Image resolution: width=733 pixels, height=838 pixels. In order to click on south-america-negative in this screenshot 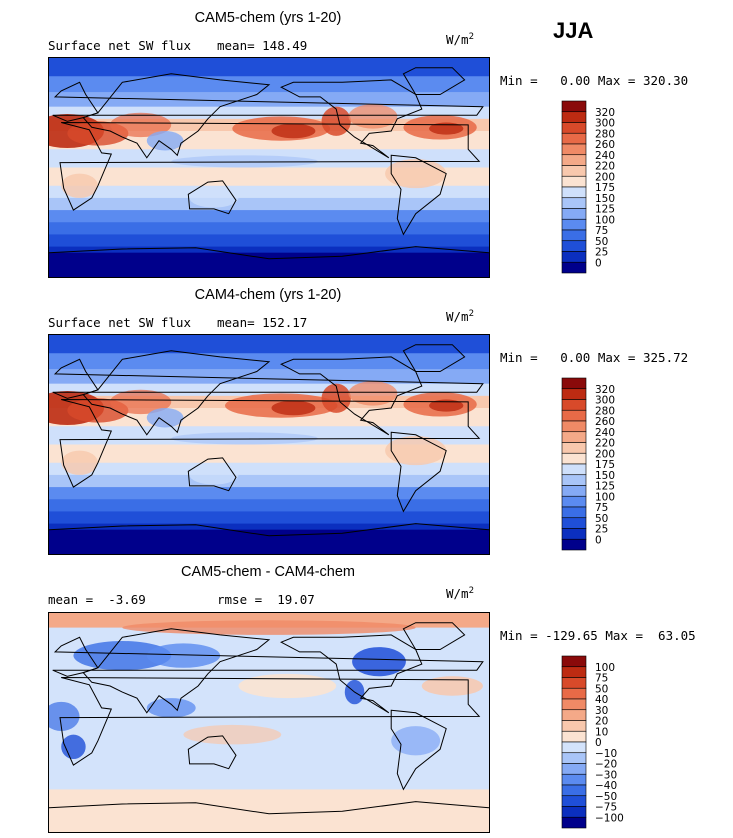, I will do `click(416, 741)`.